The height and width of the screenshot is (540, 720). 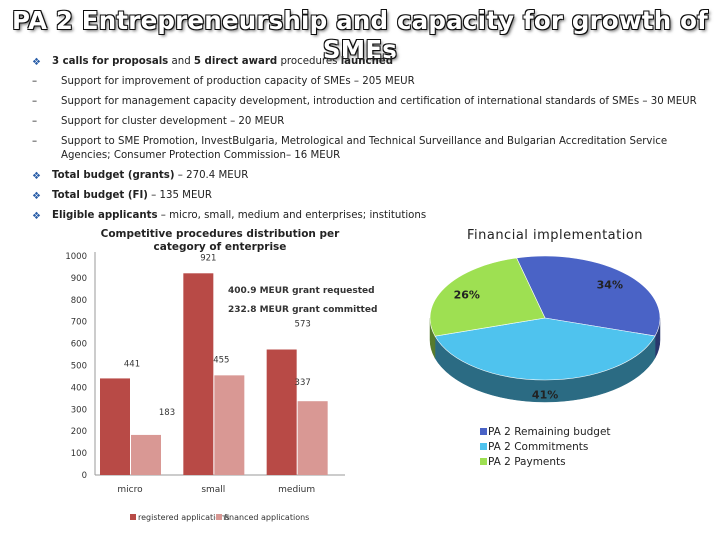 I want to click on data-label: 573, so click(x=303, y=325).